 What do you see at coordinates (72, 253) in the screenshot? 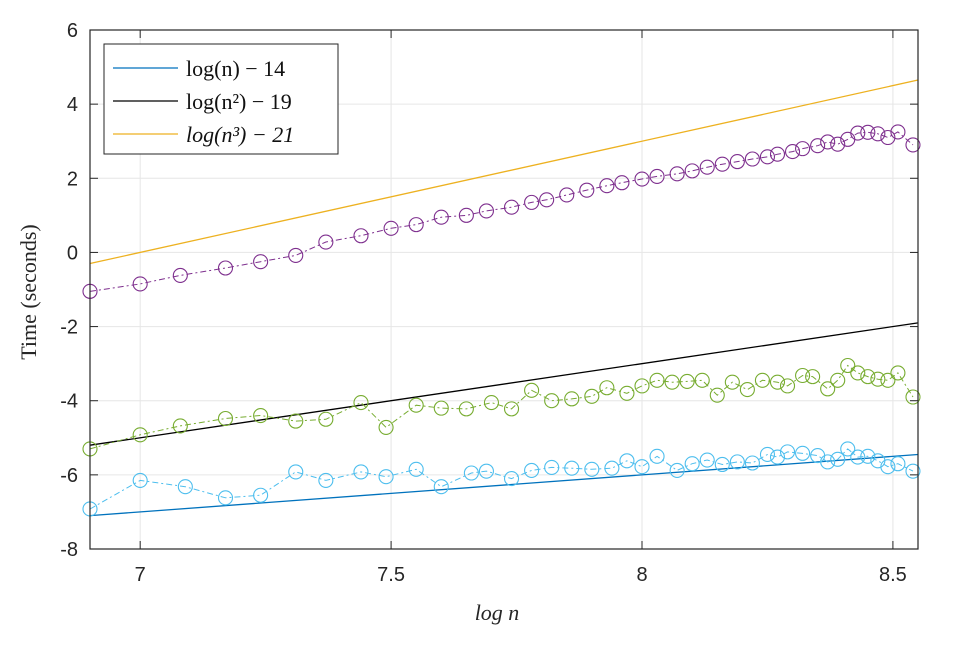
I see `y-tick-label: 0` at bounding box center [72, 253].